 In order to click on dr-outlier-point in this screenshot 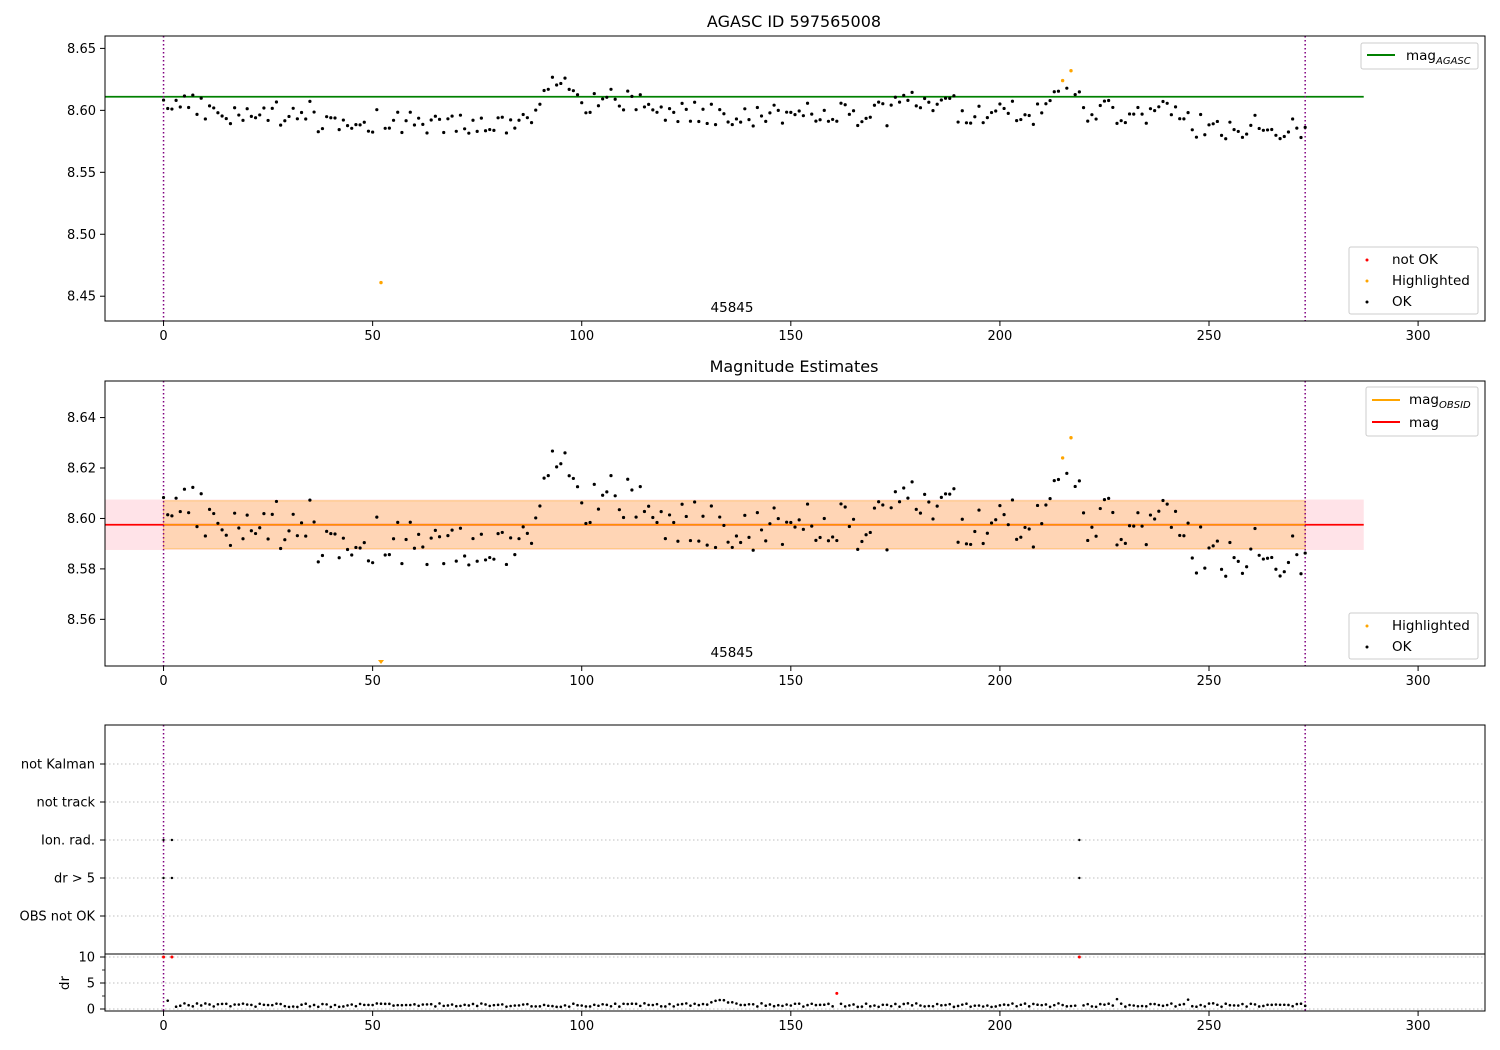, I will do `click(837, 993)`.